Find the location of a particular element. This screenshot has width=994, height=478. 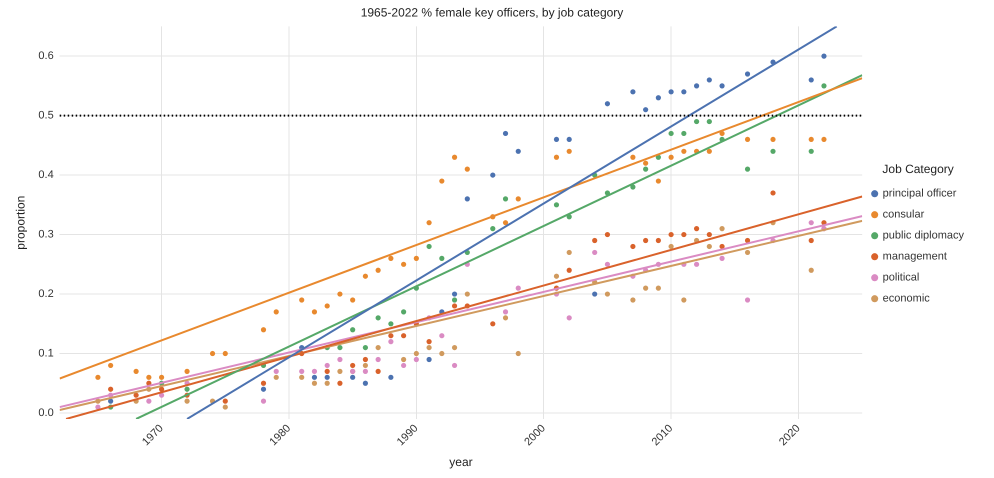

legend-label: economic is located at coordinates (906, 298).